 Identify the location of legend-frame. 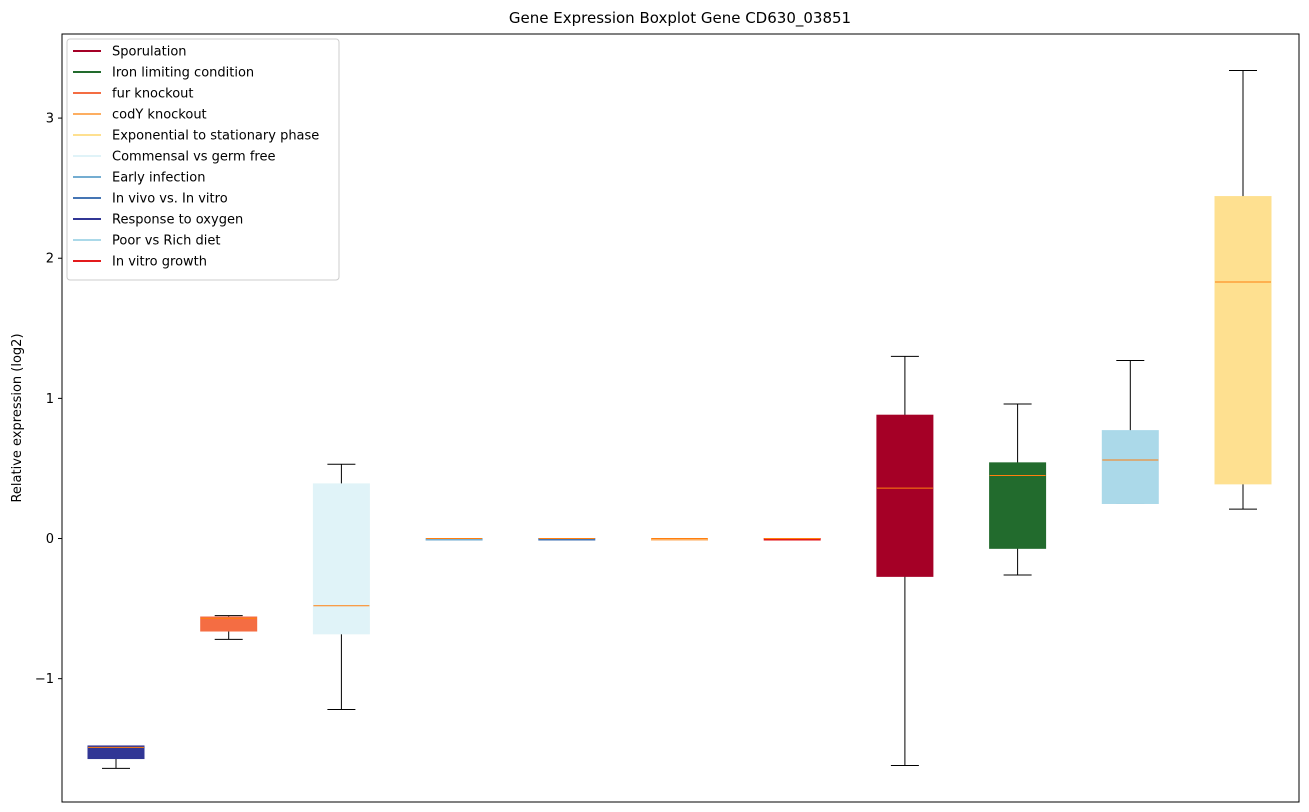
(203, 159).